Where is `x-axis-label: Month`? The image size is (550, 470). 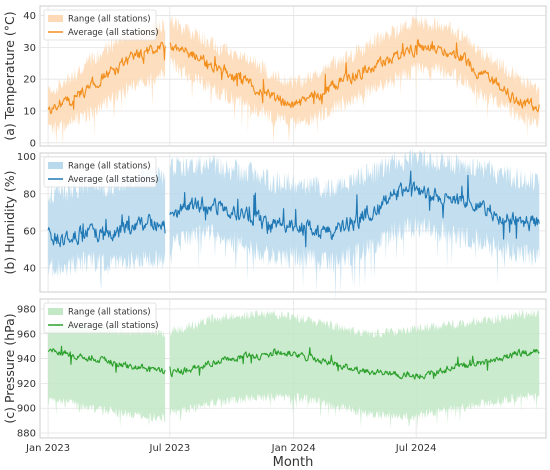
x-axis-label: Month is located at coordinates (293, 462).